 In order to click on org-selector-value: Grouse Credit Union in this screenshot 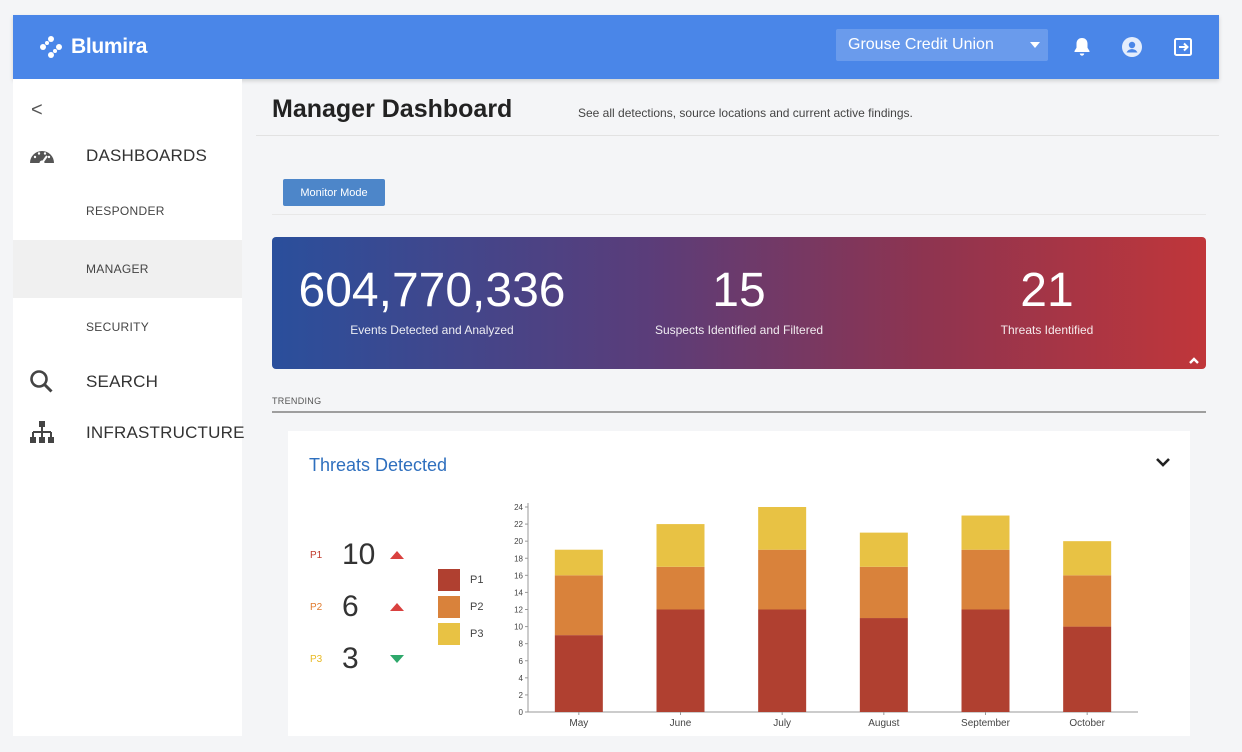, I will do `click(921, 44)`.